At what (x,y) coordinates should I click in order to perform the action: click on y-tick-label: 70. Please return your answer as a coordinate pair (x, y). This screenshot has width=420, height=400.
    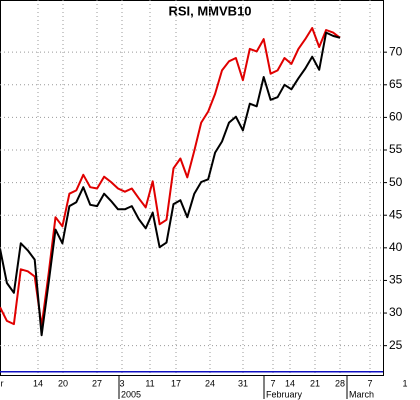
    Looking at the image, I should click on (396, 51).